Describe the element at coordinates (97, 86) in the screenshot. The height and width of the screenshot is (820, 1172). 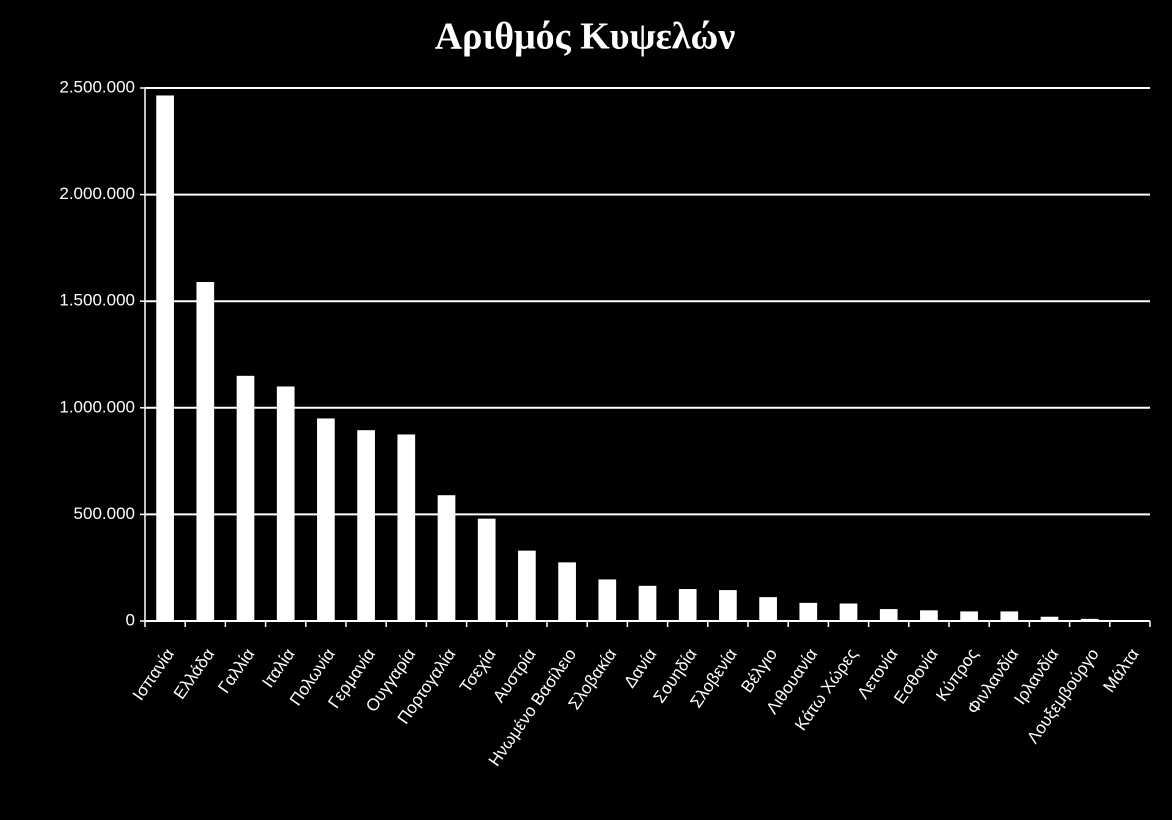
I see `y-tick-label: 2.500.000` at that location.